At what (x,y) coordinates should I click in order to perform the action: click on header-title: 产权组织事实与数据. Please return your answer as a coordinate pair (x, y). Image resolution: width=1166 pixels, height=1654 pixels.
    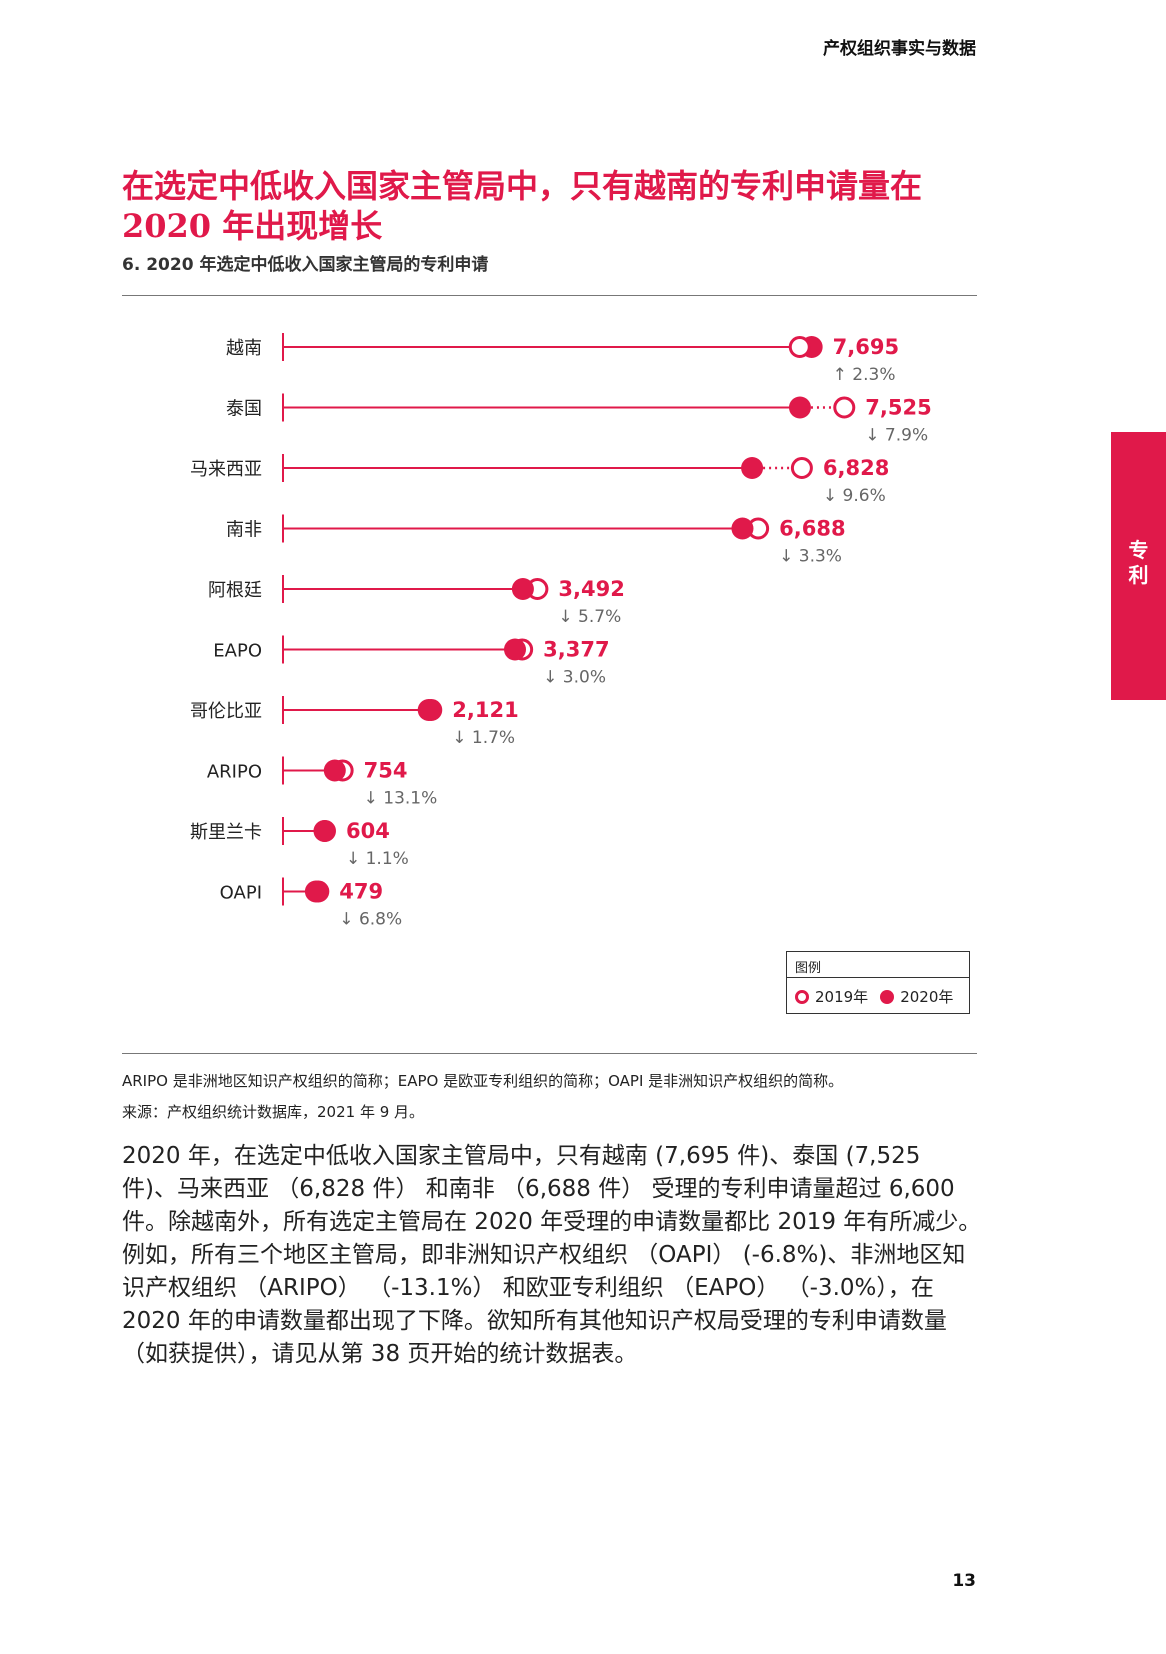
    Looking at the image, I should click on (899, 49).